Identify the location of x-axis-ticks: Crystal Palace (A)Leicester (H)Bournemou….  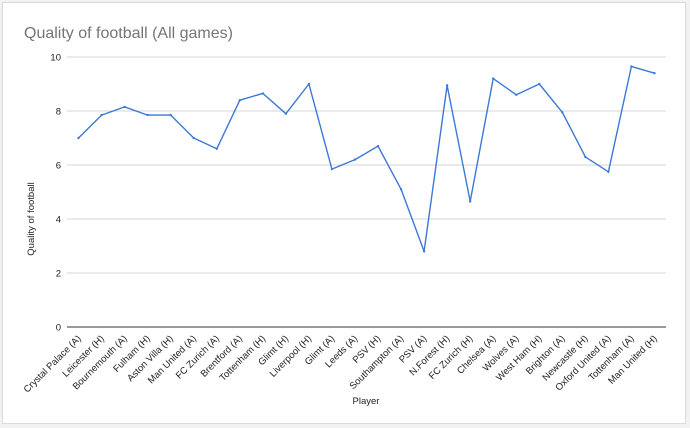
(341, 364).